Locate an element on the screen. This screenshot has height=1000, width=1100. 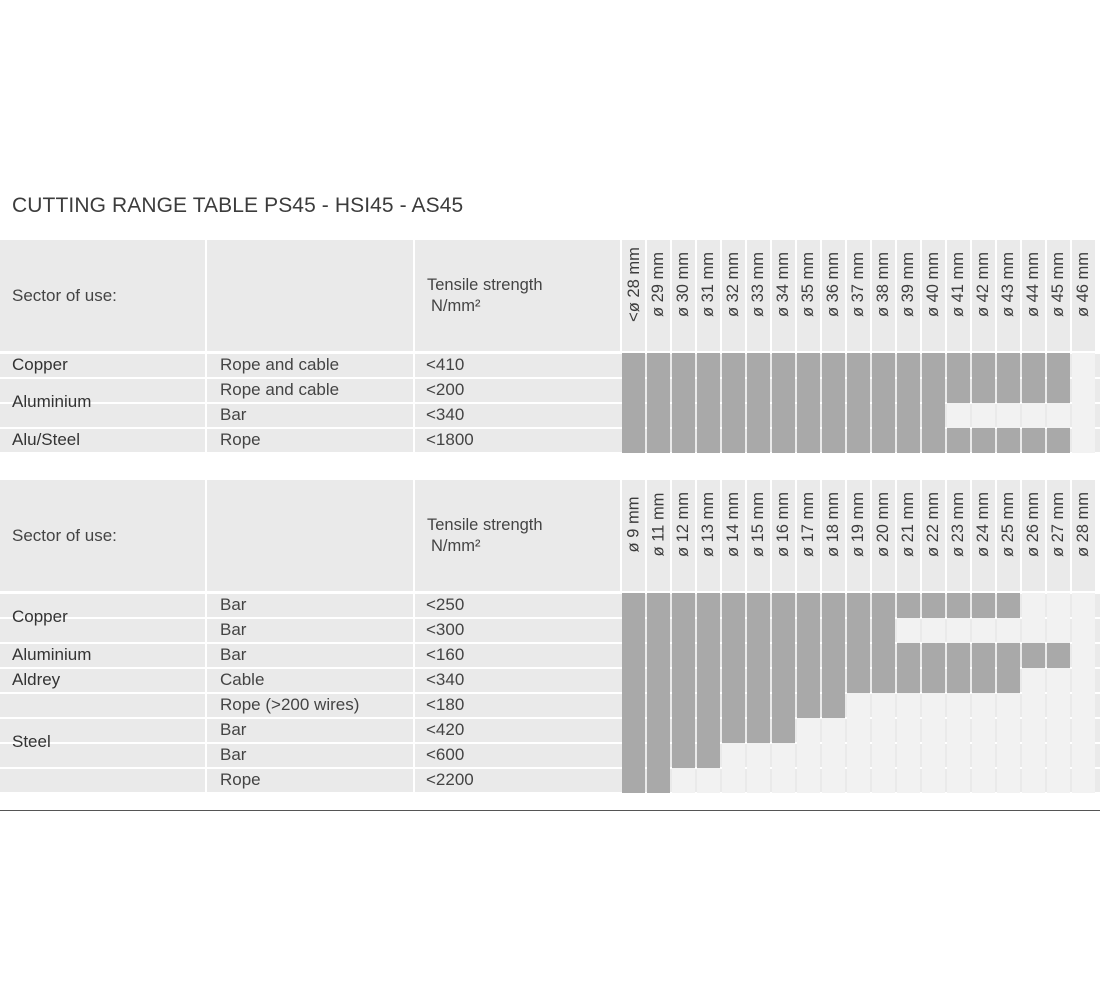
diameter-label: ø 37 mm is located at coordinates (858, 284).